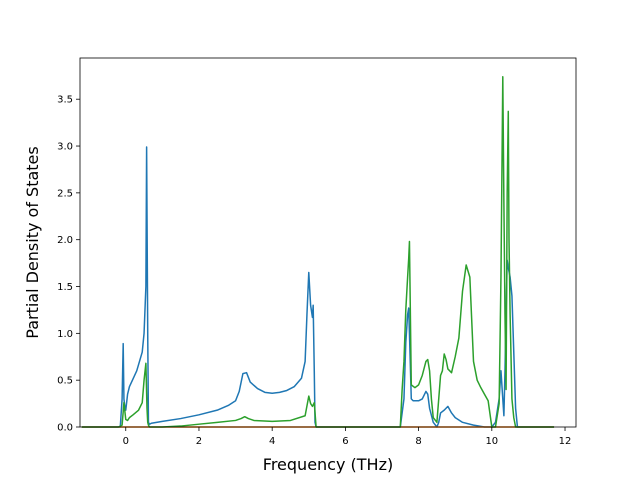  What do you see at coordinates (65, 240) in the screenshot?
I see `y-tick-label: 2.0` at bounding box center [65, 240].